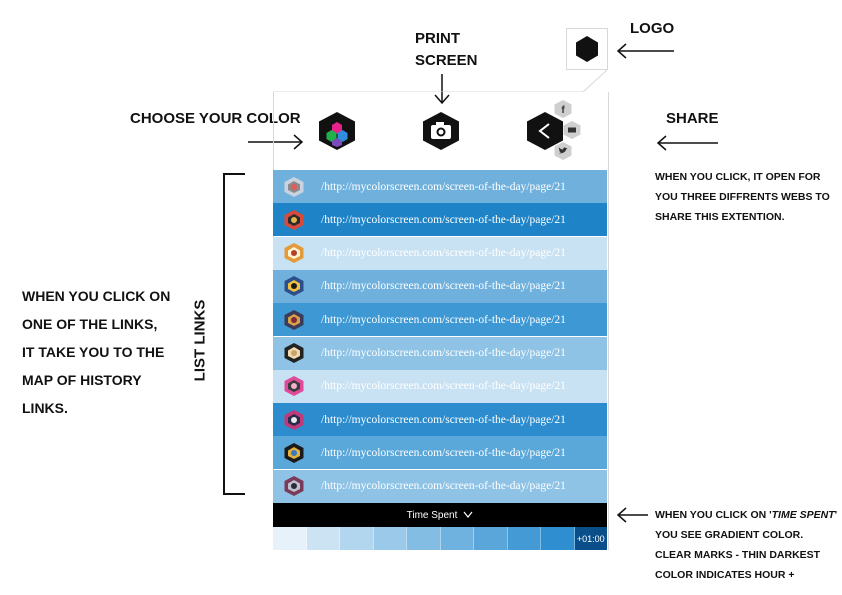 The height and width of the screenshot is (595, 842). I want to click on time-spent-button: Time Spent, so click(440, 515).